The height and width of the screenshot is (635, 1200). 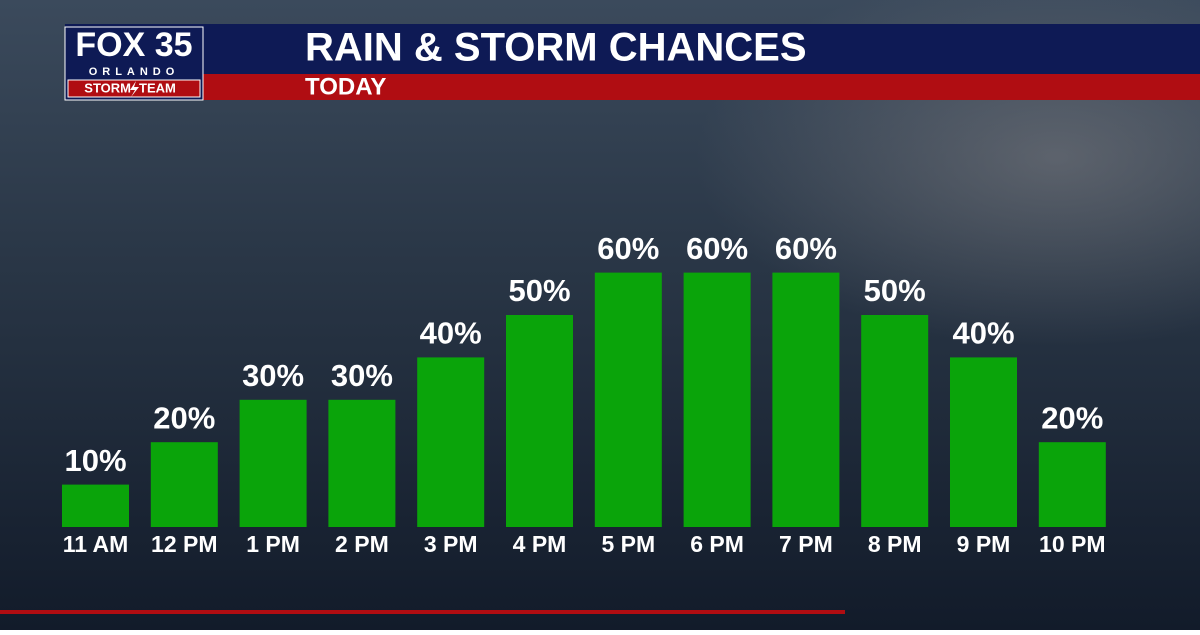 I want to click on chart-title: RAIN & STORM CHANCES, so click(x=556, y=48).